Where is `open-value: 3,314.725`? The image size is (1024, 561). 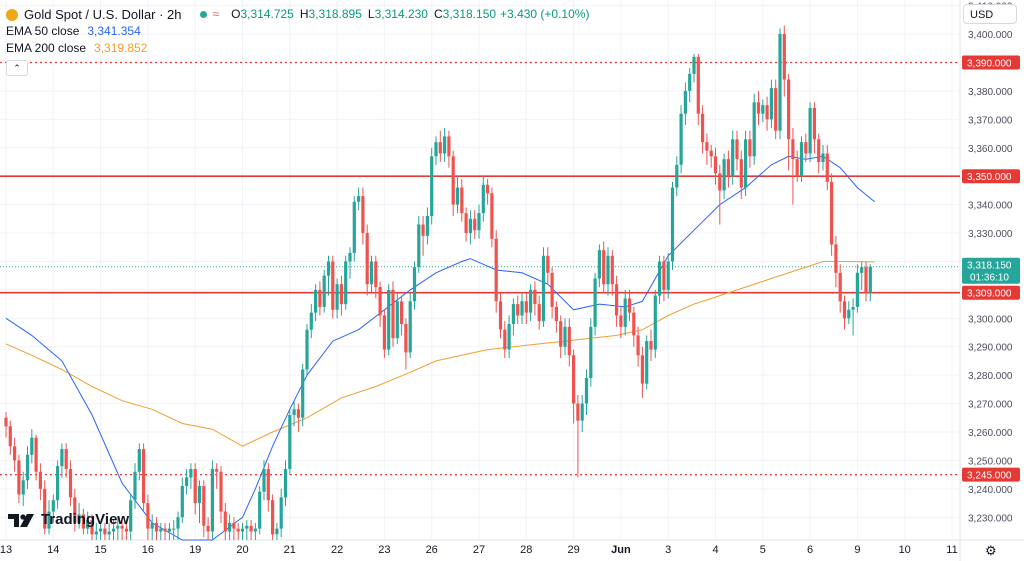 open-value: 3,314.725 is located at coordinates (267, 14).